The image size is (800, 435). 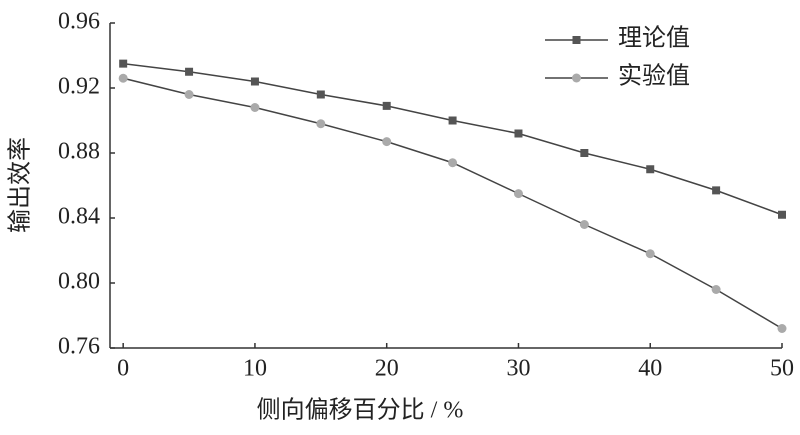 What do you see at coordinates (79, 217) in the screenshot?
I see `y-tick-label: 0.84` at bounding box center [79, 217].